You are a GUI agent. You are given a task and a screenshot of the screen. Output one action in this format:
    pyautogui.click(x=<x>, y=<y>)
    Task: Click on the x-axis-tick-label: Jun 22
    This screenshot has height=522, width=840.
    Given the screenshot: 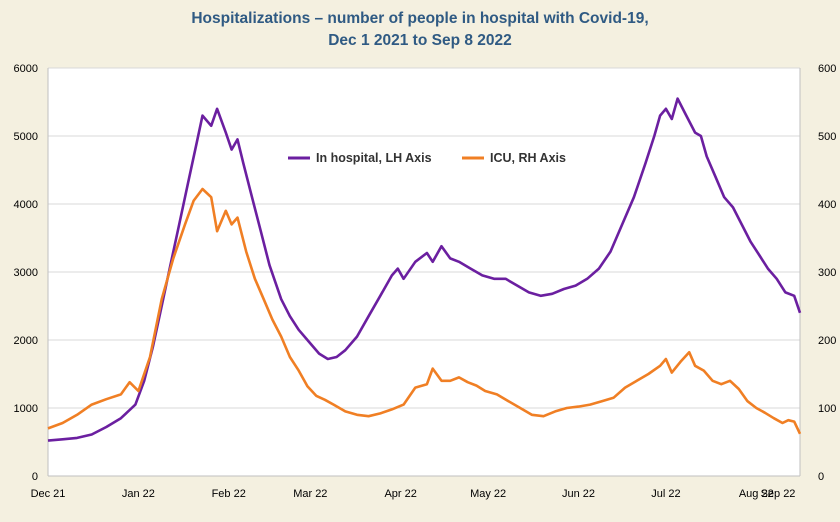 What is the action you would take?
    pyautogui.click(x=578, y=494)
    